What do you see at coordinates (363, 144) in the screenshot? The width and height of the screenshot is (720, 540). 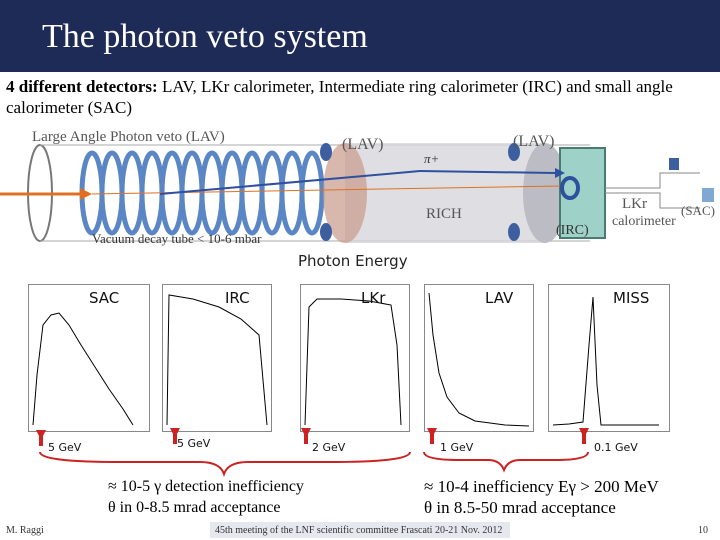 I see `lav-label-2: (LAV)` at bounding box center [363, 144].